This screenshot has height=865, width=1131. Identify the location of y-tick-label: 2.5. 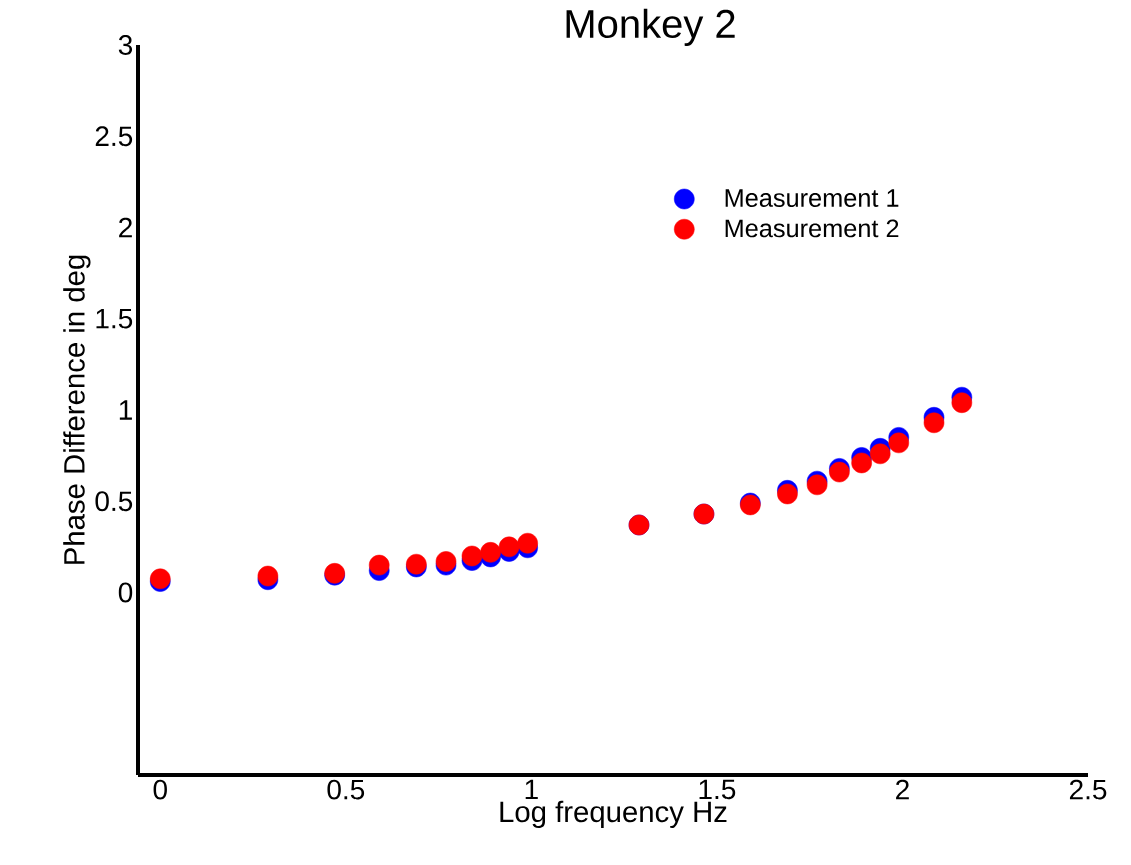
(114, 136).